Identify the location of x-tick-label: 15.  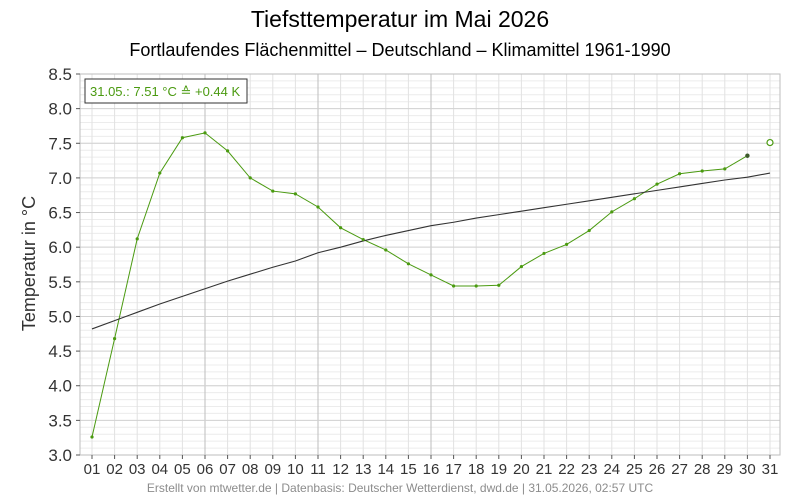
(408, 469).